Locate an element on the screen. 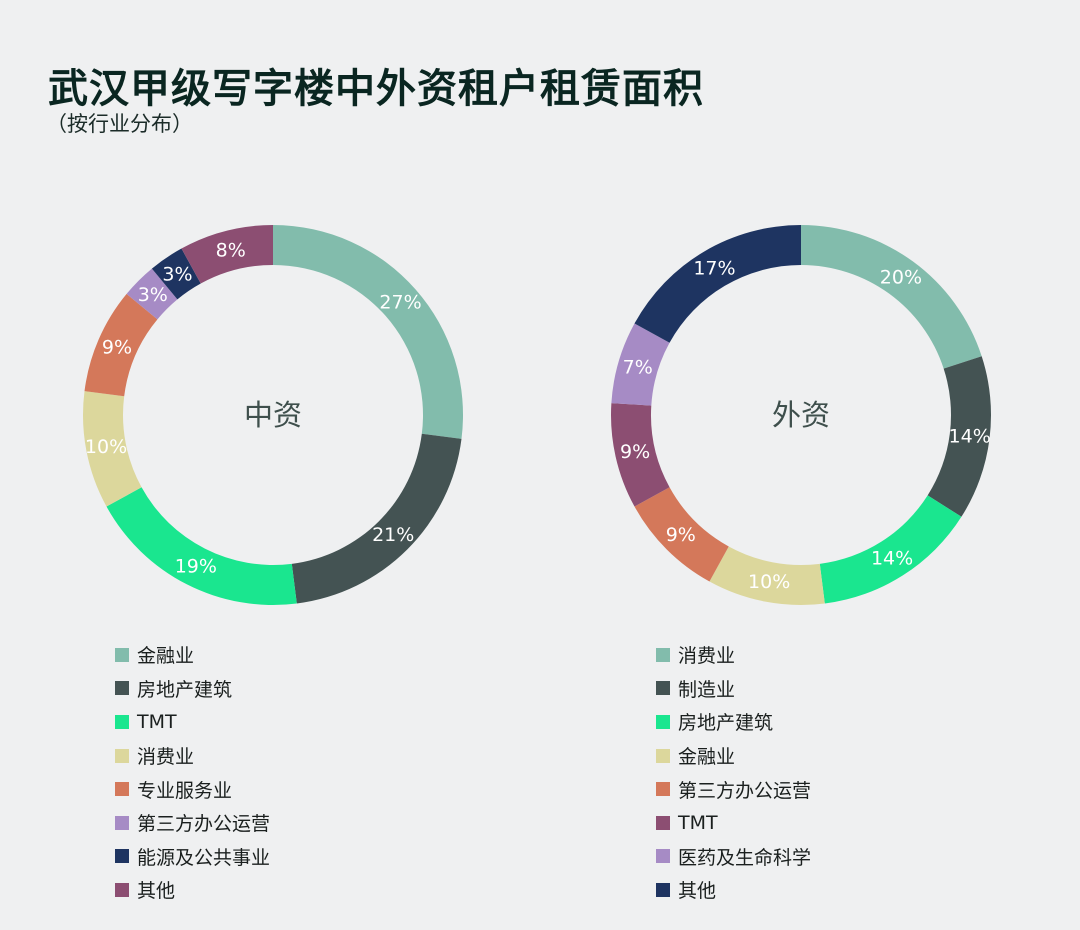 This screenshot has height=930, width=1080. chart-subtitle: （按行业分布） is located at coordinates (119, 124).